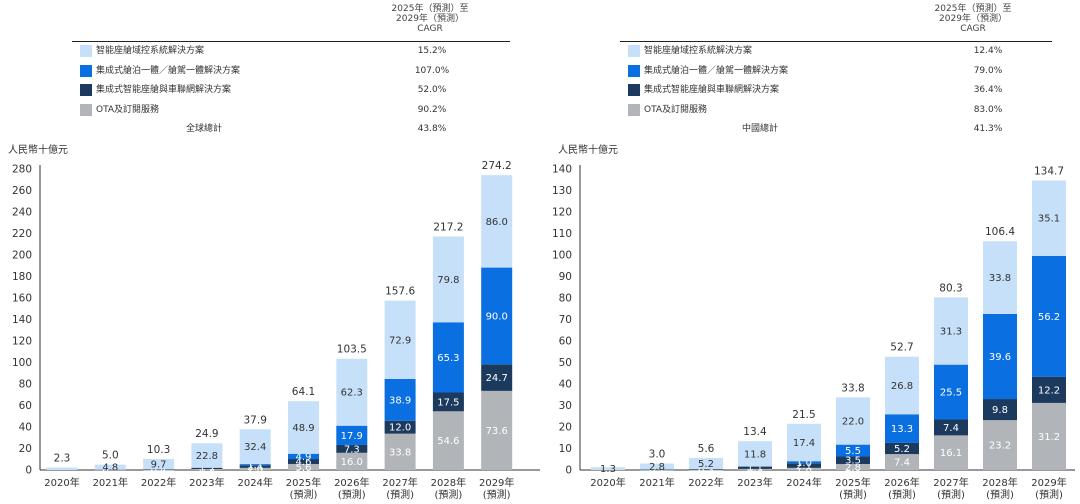 This screenshot has height=504, width=1080. I want to click on data-label: 1.1, so click(755, 468).